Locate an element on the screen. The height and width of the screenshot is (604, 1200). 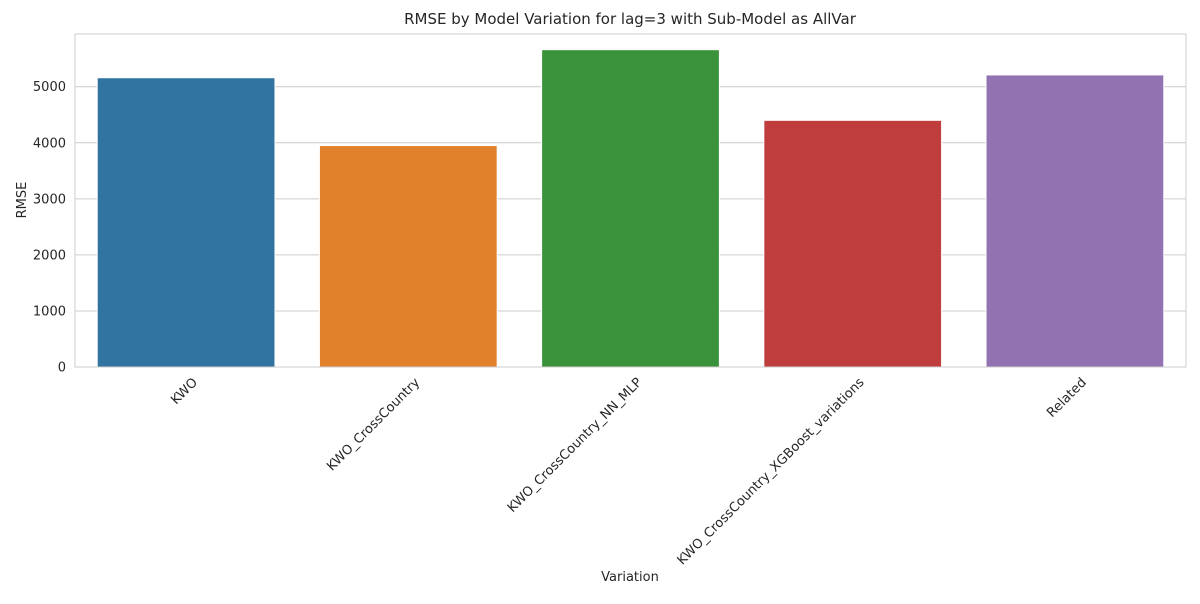
y-tick-label: 2000 is located at coordinates (49, 255).